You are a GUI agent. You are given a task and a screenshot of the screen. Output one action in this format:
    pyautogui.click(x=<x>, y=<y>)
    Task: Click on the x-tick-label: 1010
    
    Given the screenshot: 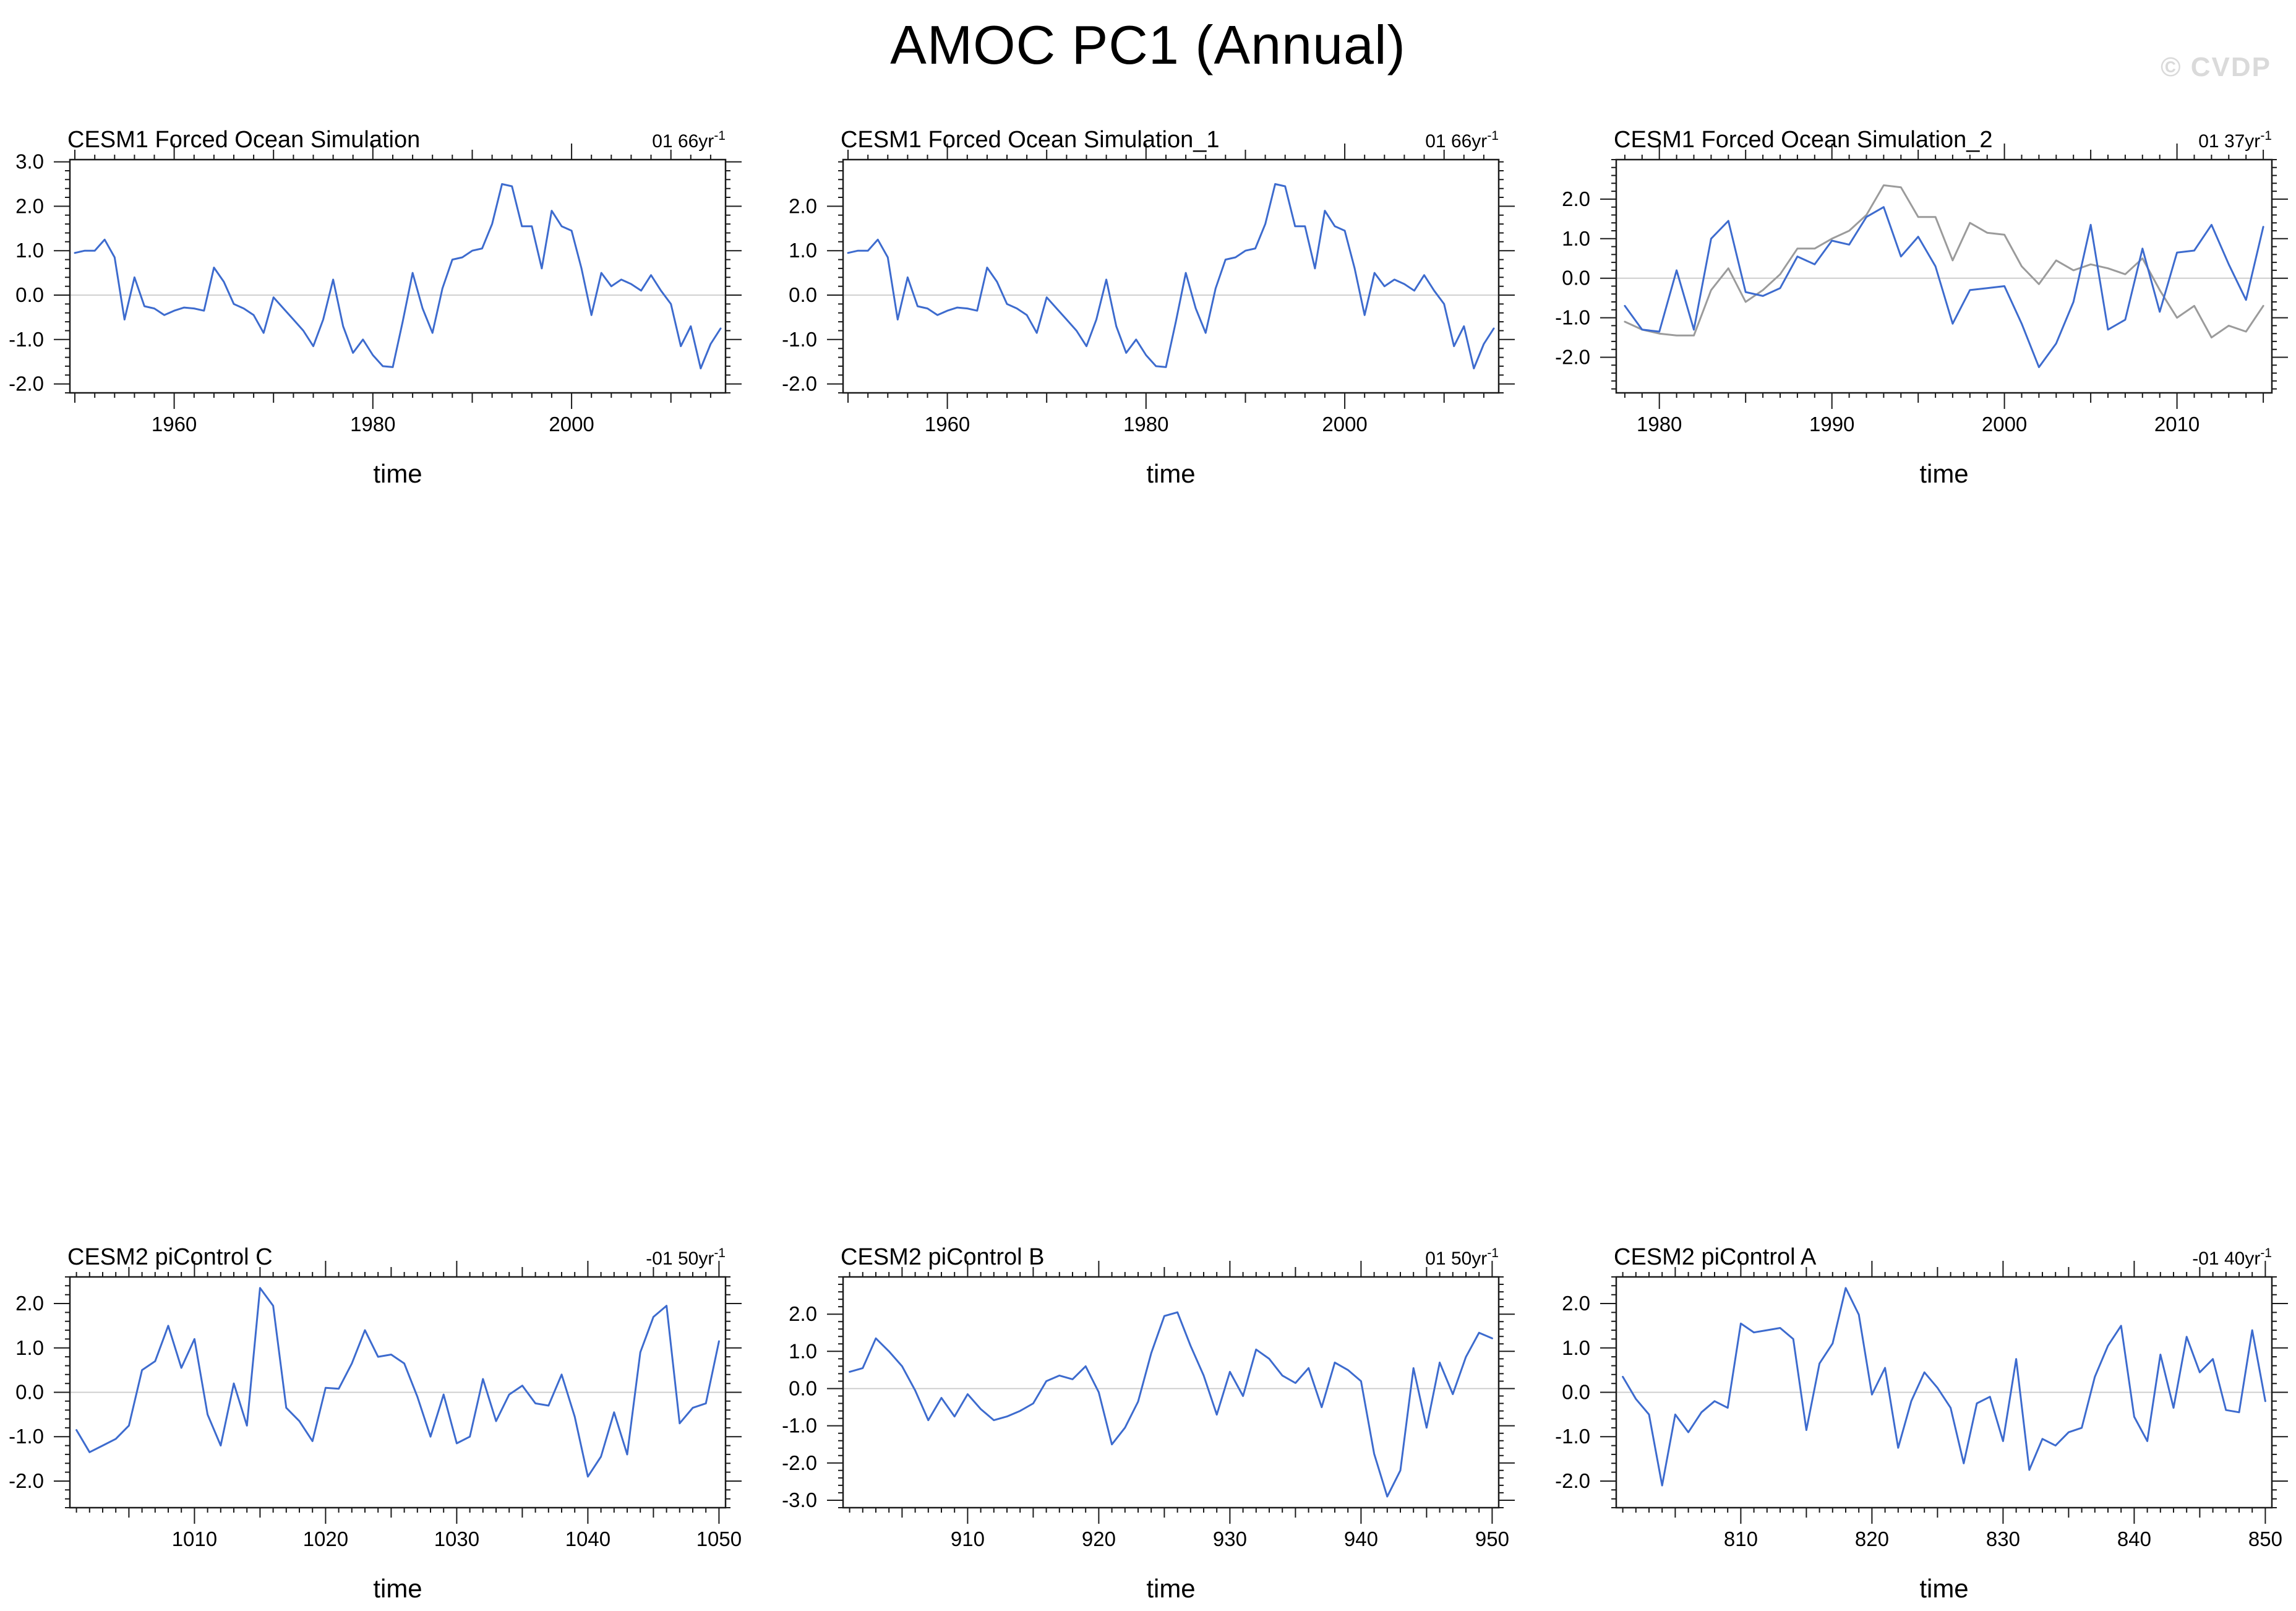 What is the action you would take?
    pyautogui.click(x=194, y=1538)
    